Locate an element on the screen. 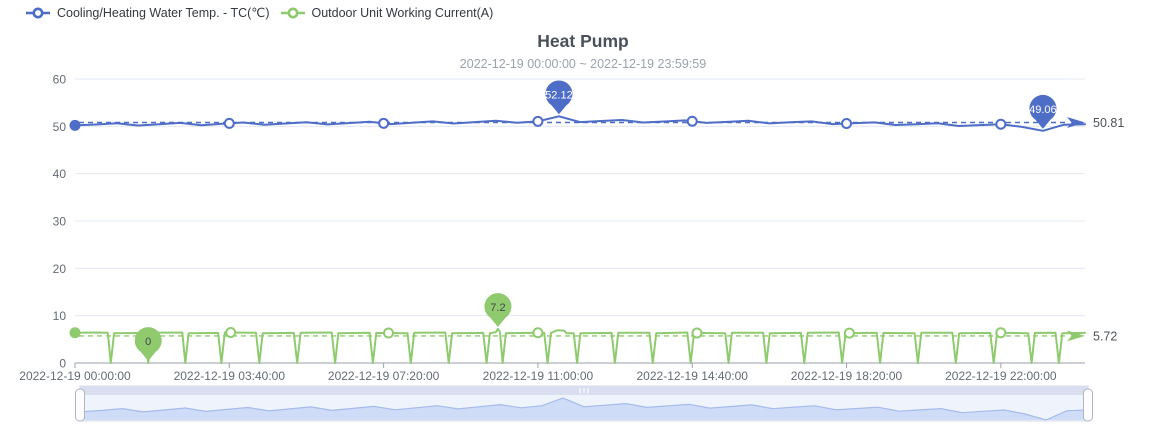 Image resolution: width=1166 pixels, height=431 pixels. svg-text: 50 is located at coordinates (60, 127).